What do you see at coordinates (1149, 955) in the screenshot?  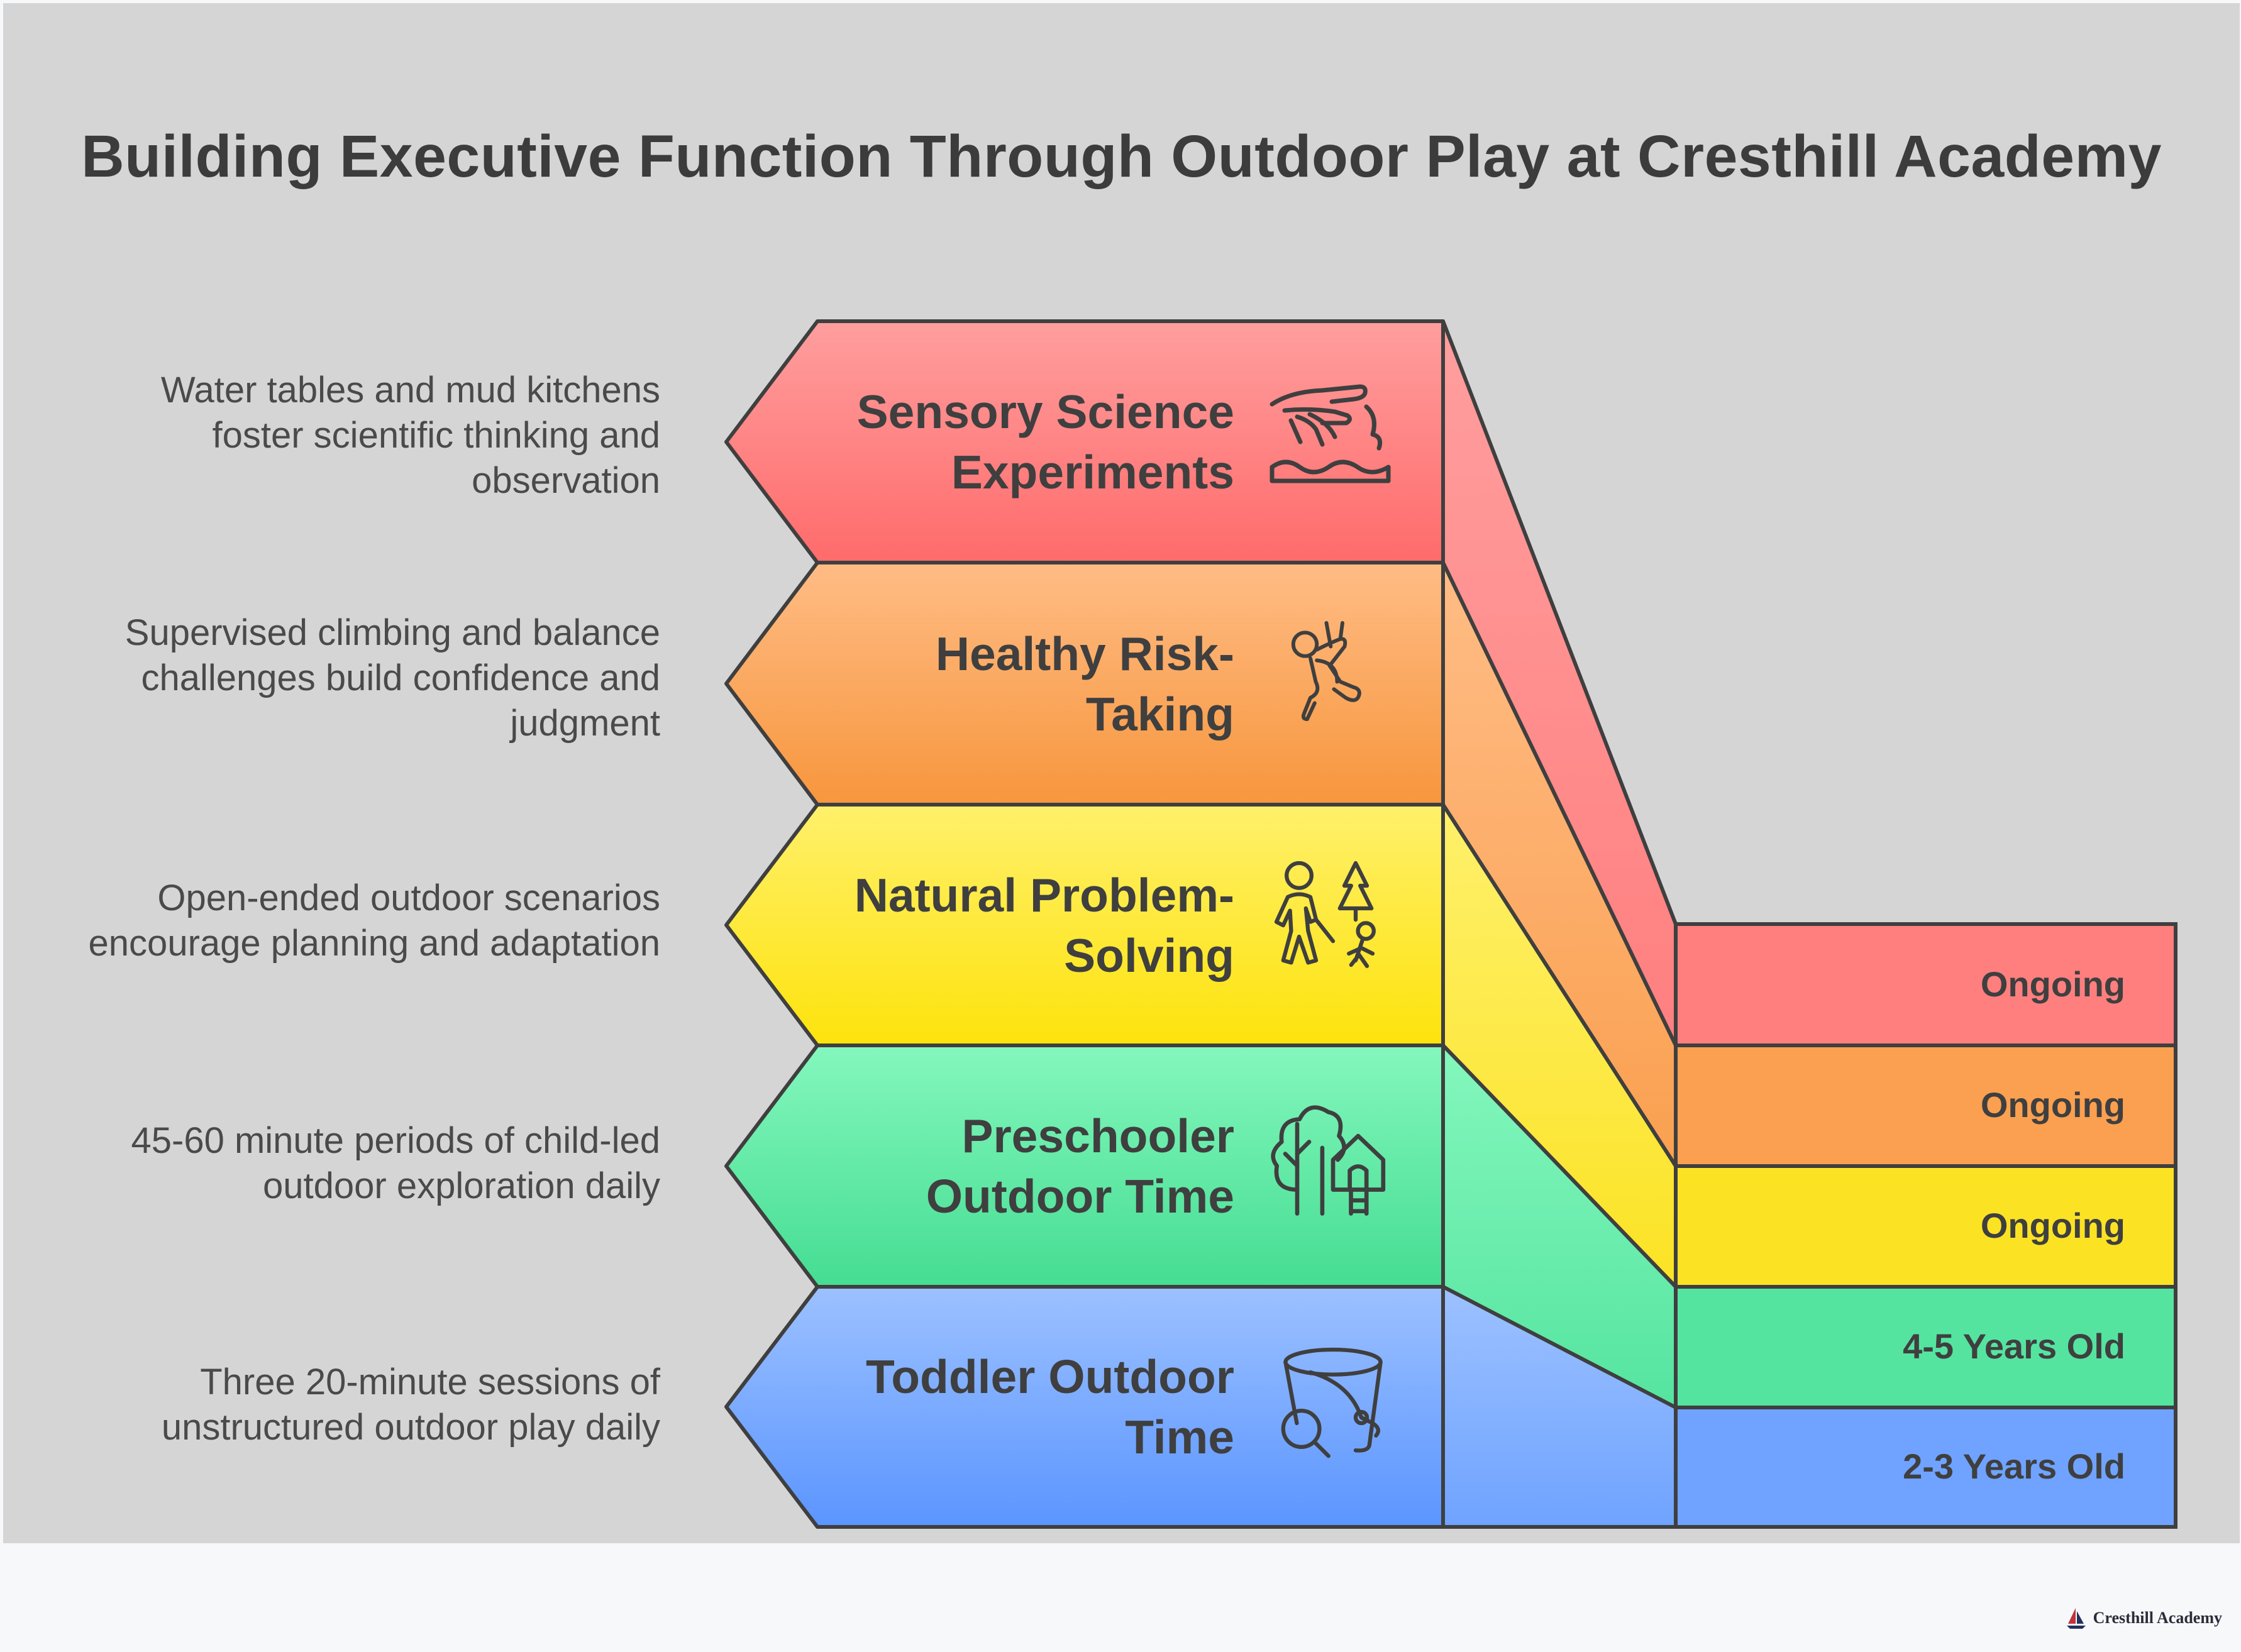 I see `level-title-line: Solving` at bounding box center [1149, 955].